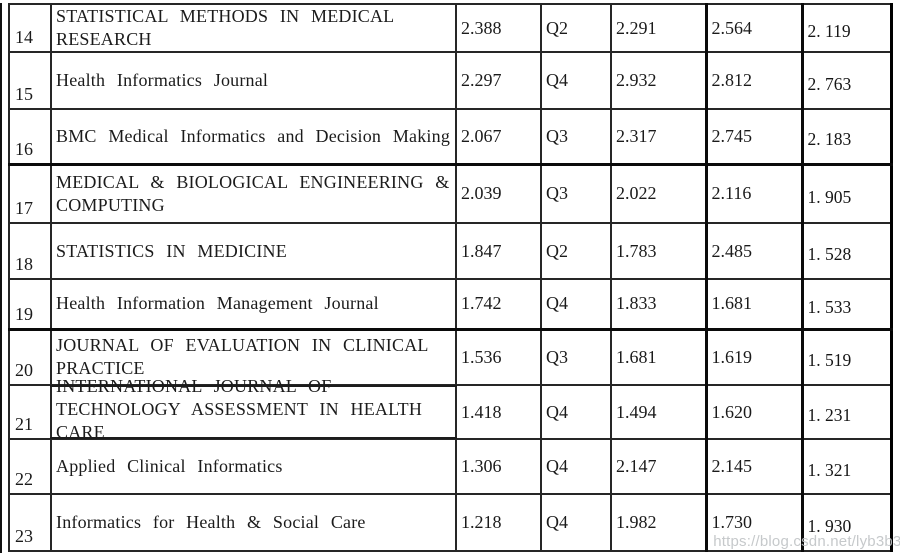 The width and height of the screenshot is (900, 557). Describe the element at coordinates (846, 28) in the screenshot. I see `value-cell: 2. 119` at that location.